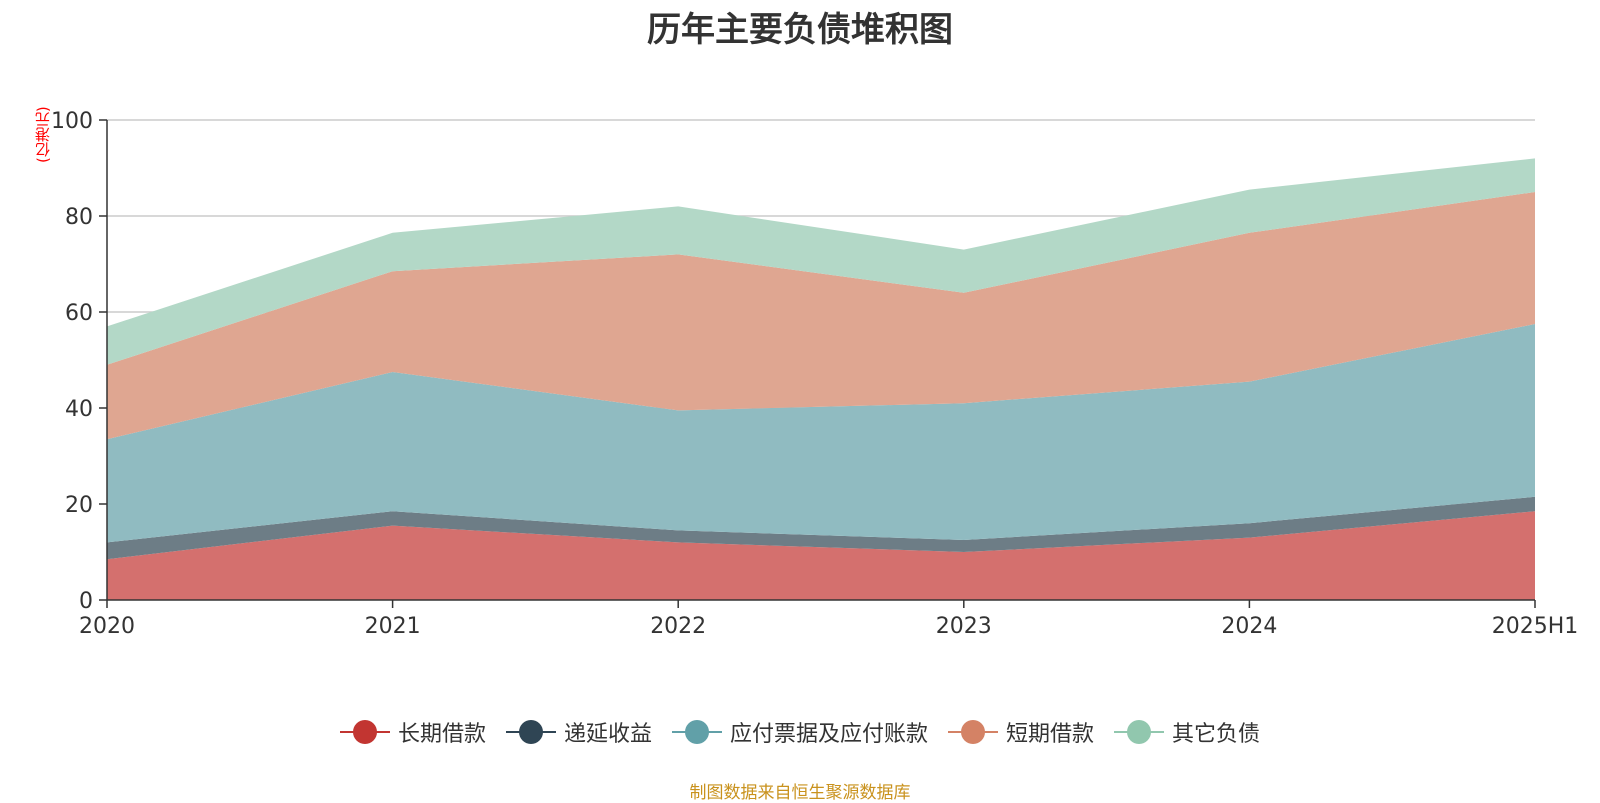  Describe the element at coordinates (678, 626) in the screenshot. I see `x-tick-label: 2022` at that location.